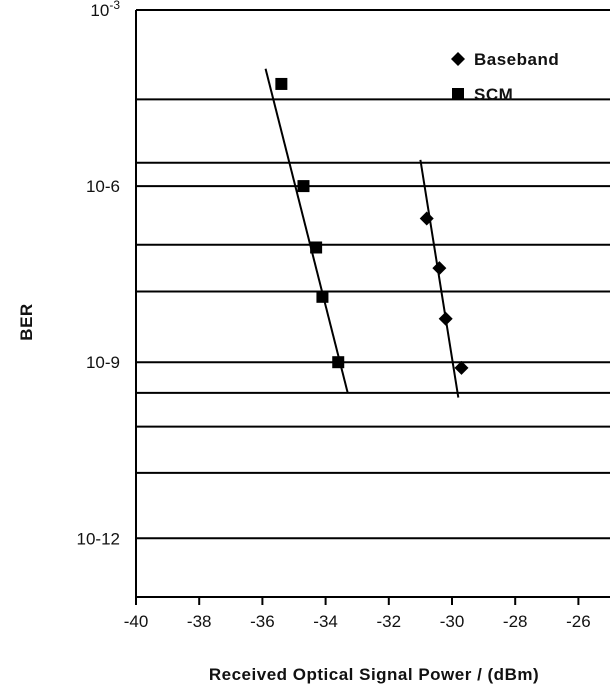  I want to click on x-tick-label: -30, so click(452, 621).